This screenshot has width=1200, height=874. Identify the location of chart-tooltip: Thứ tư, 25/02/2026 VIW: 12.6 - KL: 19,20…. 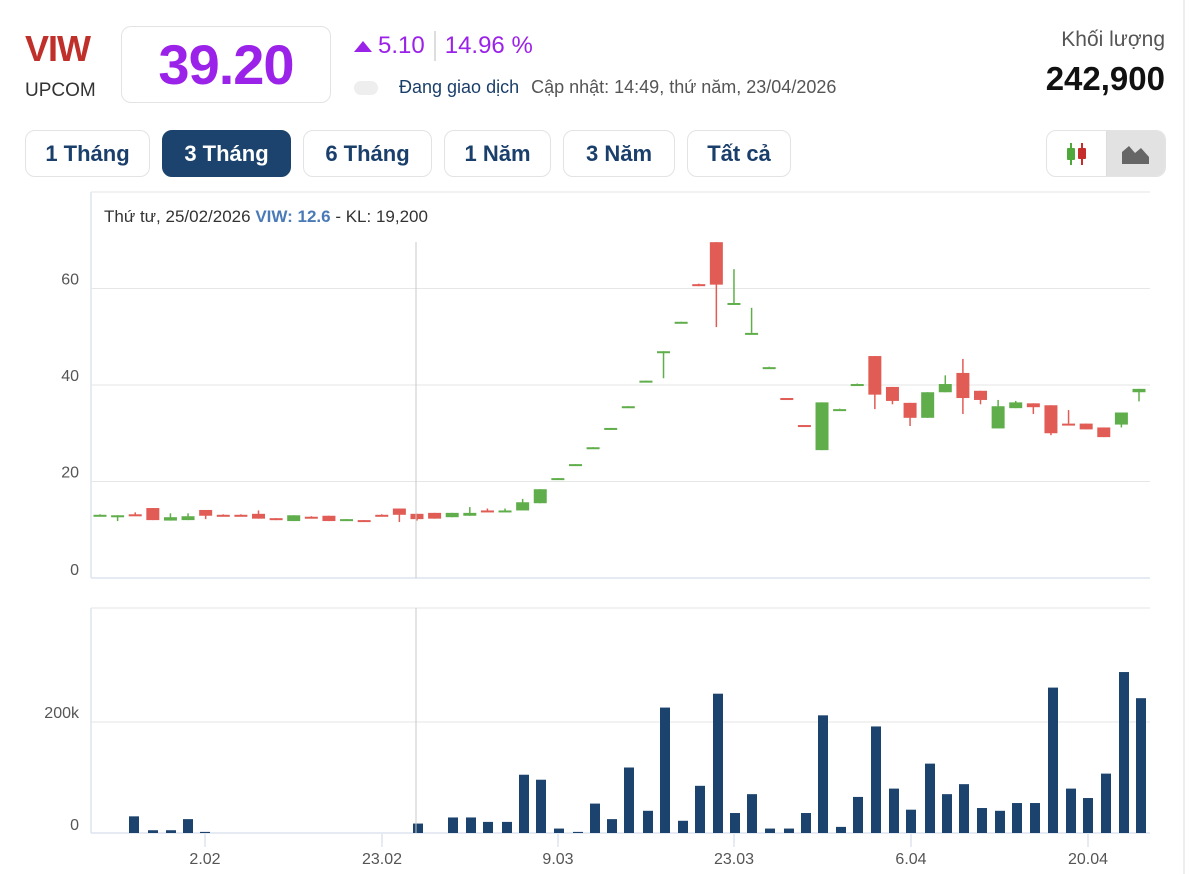
(266, 217).